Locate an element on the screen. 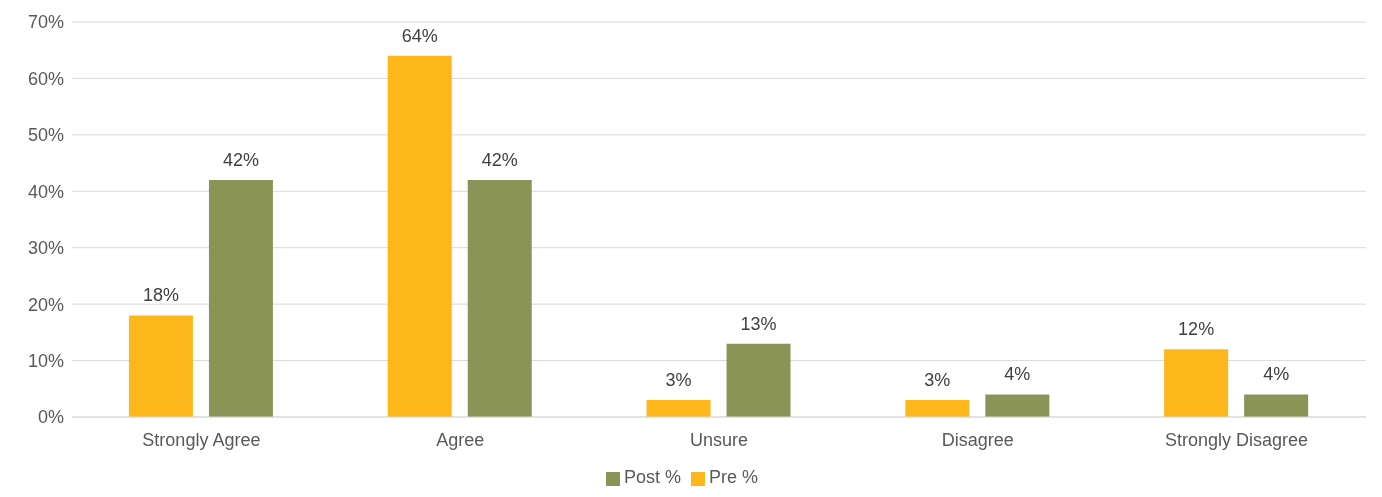 This screenshot has height=497, width=1382. y-tick-label: 40% is located at coordinates (45, 191).